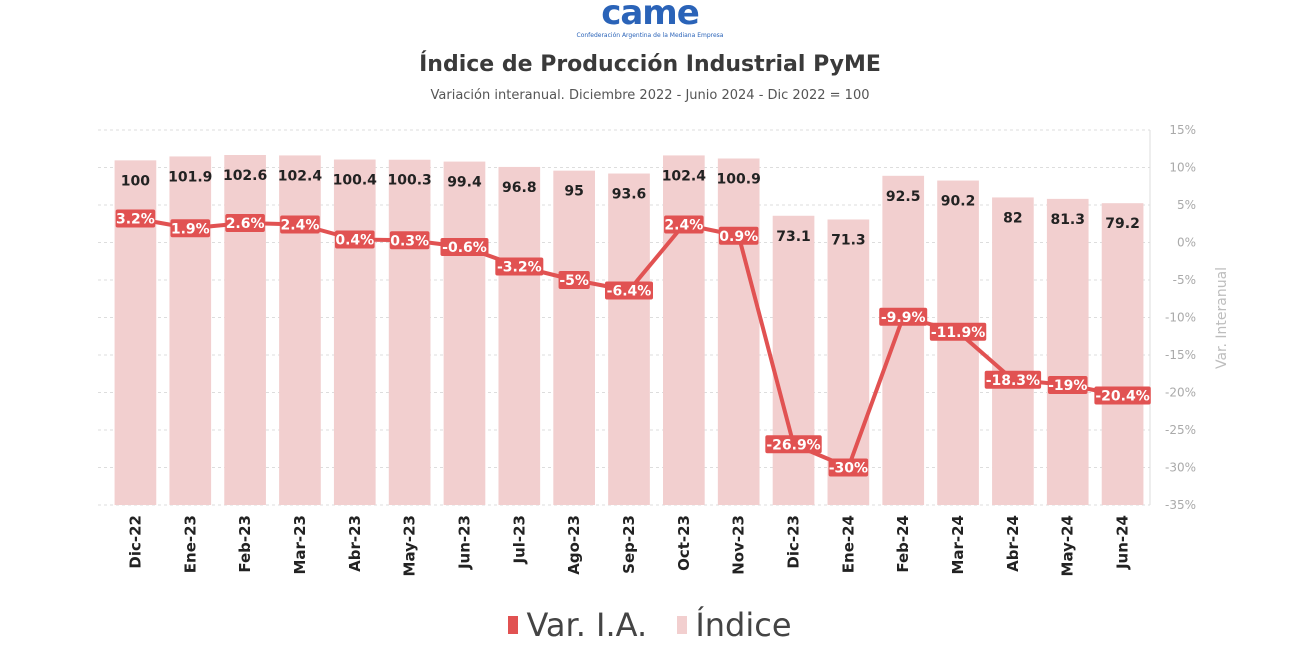 Image resolution: width=1300 pixels, height=655 pixels. Describe the element at coordinates (1067, 220) in the screenshot. I see `bar-value-label: 81.3` at that location.